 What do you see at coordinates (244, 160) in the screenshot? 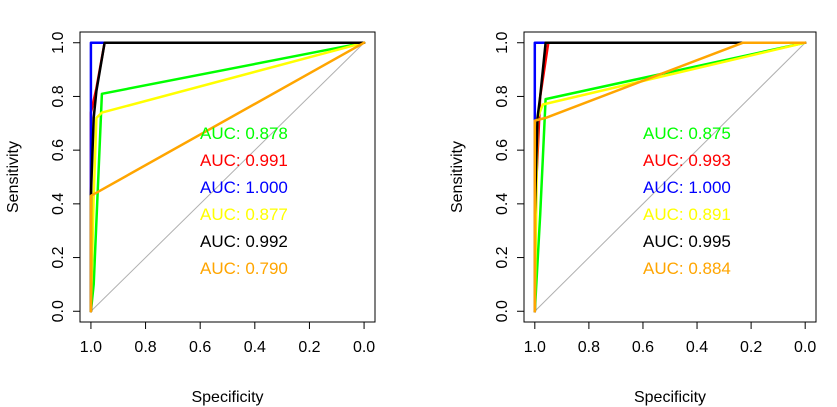
I see `auc-label-2: AUC: 0.991` at bounding box center [244, 160].